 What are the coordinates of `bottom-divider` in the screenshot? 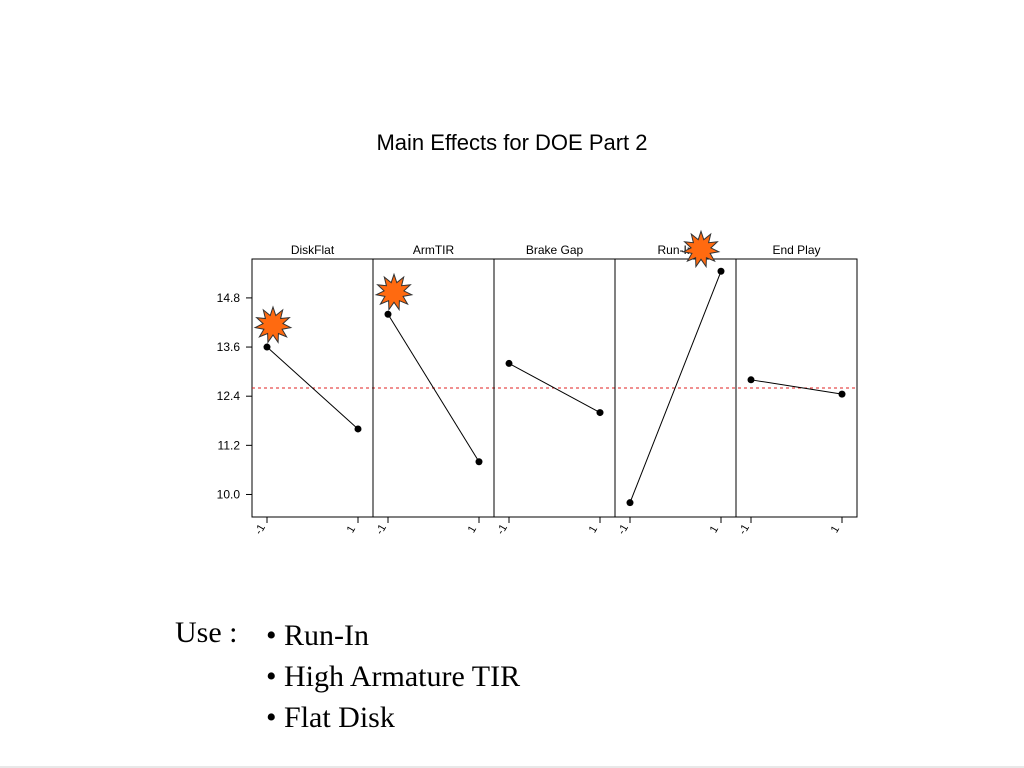 It's located at (512, 767).